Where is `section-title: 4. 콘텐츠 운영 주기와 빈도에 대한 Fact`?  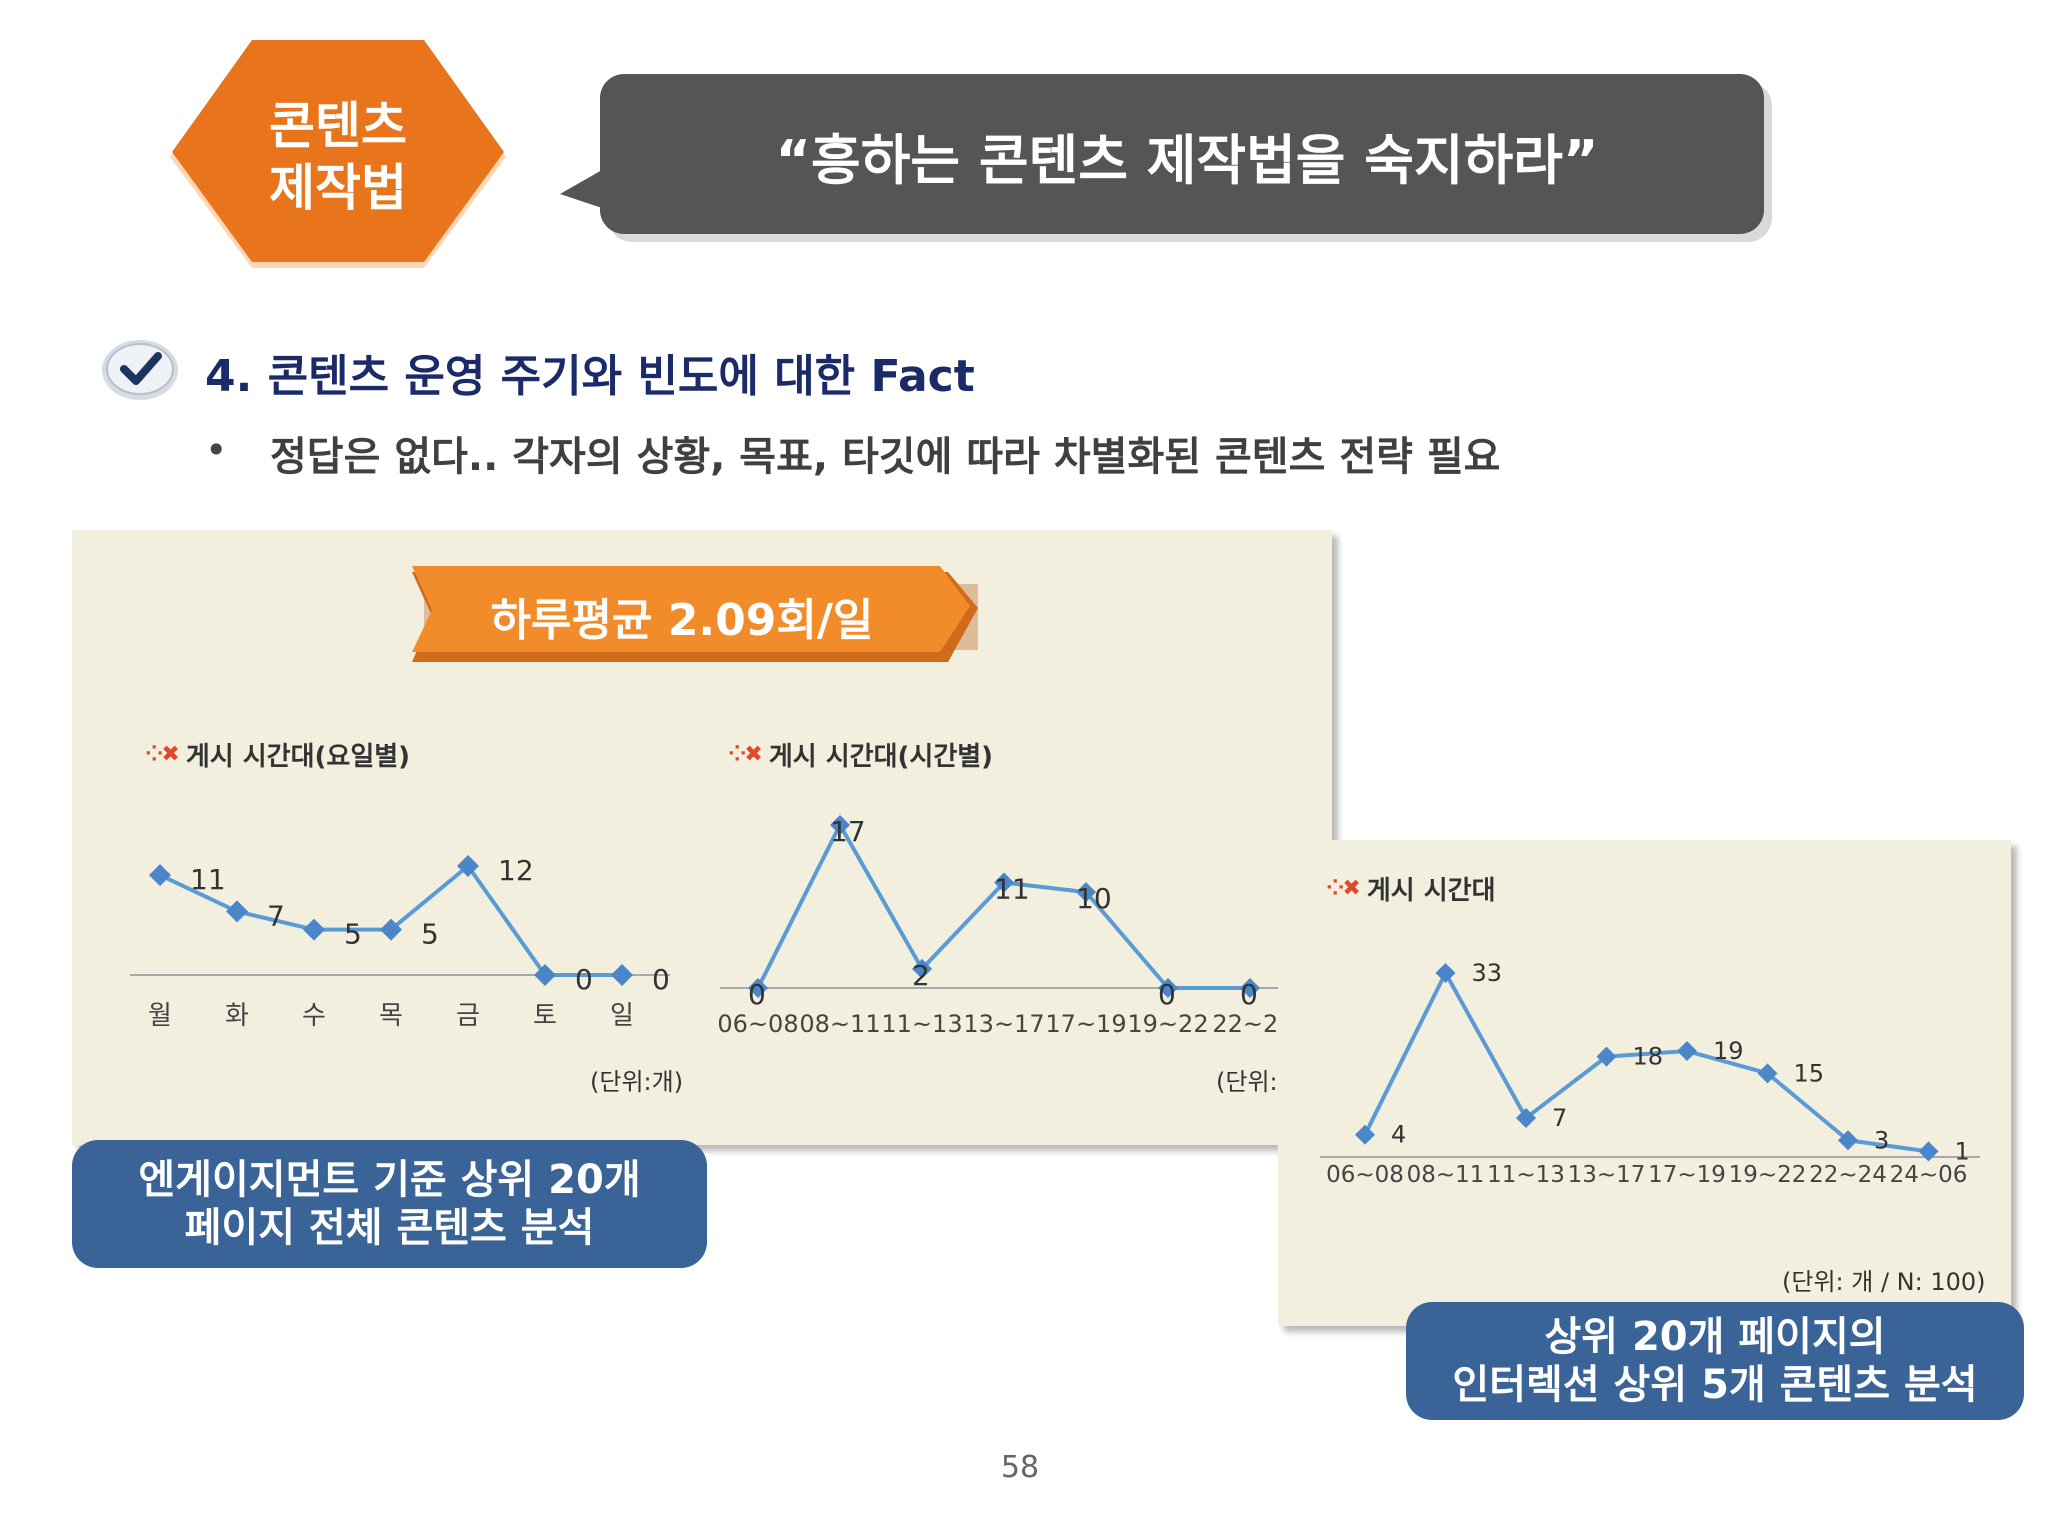 section-title: 4. 콘텐츠 운영 주기와 빈도에 대한 Fact is located at coordinates (590, 376).